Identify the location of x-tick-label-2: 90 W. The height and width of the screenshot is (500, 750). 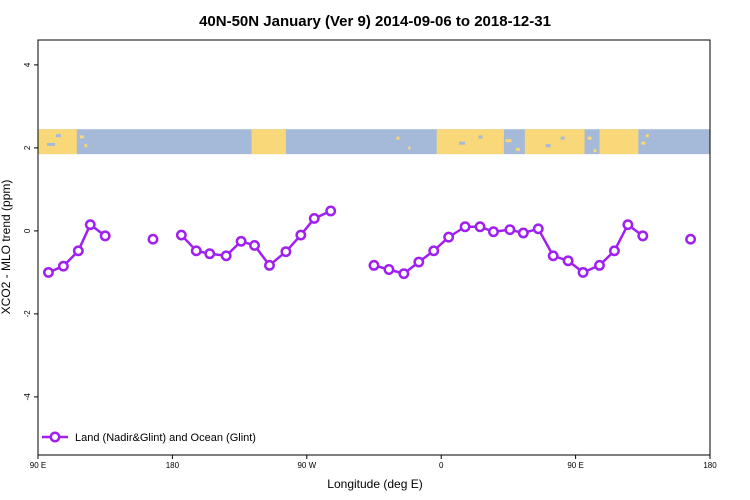
(306, 465).